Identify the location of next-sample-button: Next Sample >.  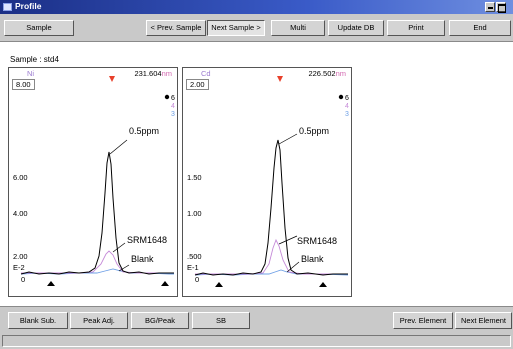
(236, 28).